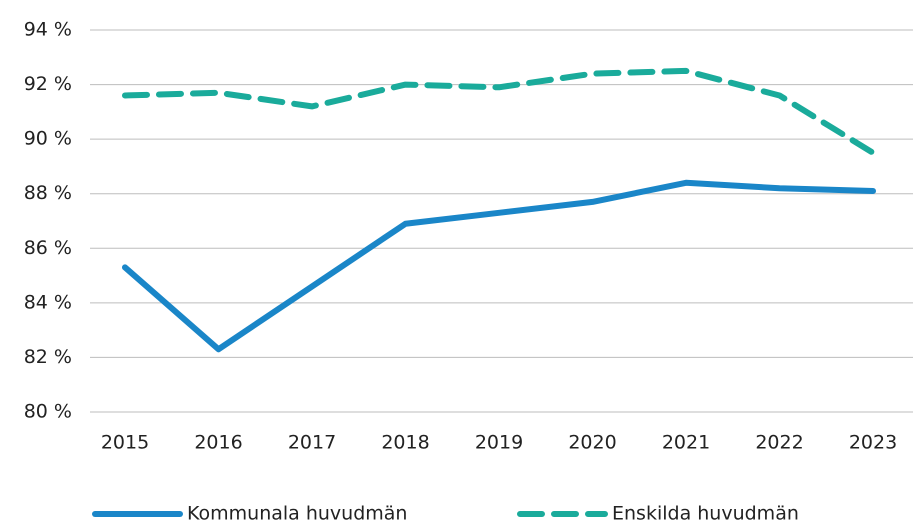 The image size is (913, 525). I want to click on y-tick-label: 94 %, so click(48, 30).